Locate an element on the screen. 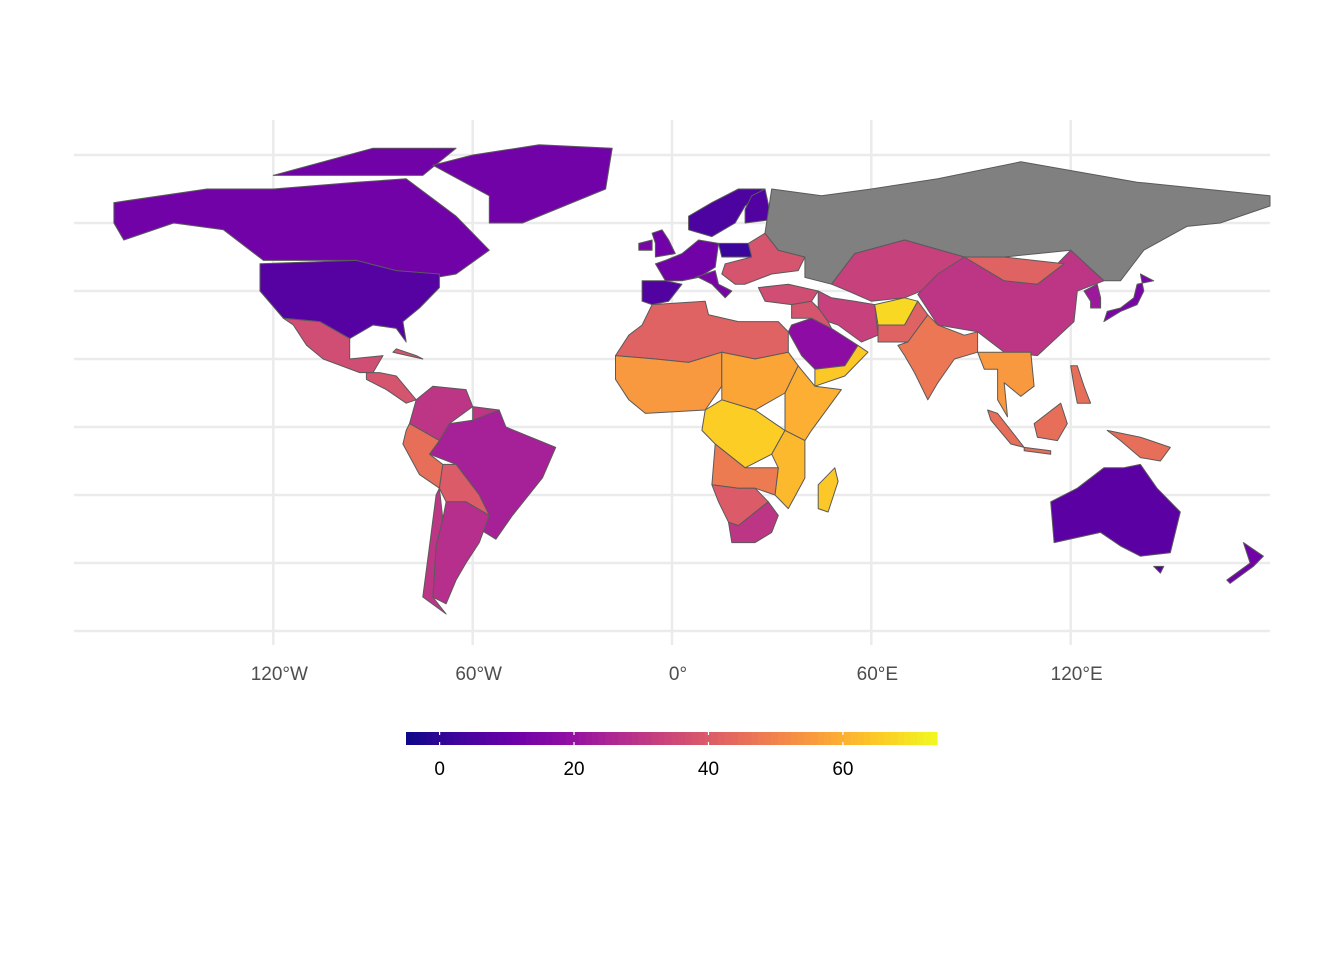  colorbar-tick-label: 20 is located at coordinates (573, 769).